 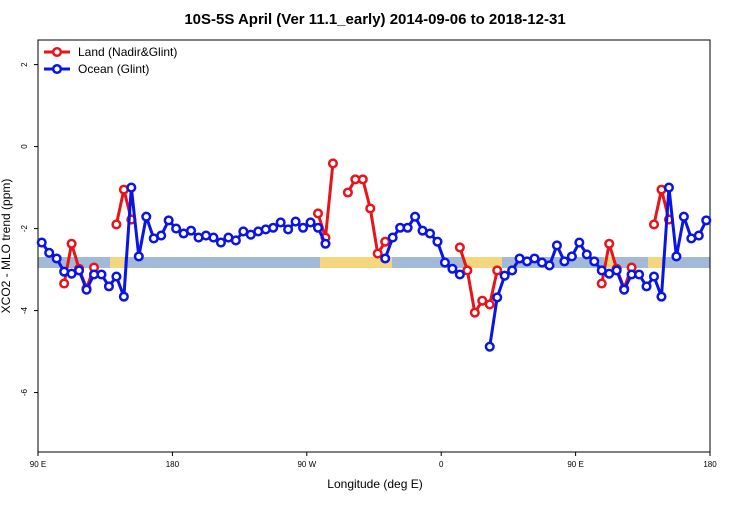 What do you see at coordinates (127, 52) in the screenshot?
I see `legend-label: Land (Nadir&Glint)` at bounding box center [127, 52].